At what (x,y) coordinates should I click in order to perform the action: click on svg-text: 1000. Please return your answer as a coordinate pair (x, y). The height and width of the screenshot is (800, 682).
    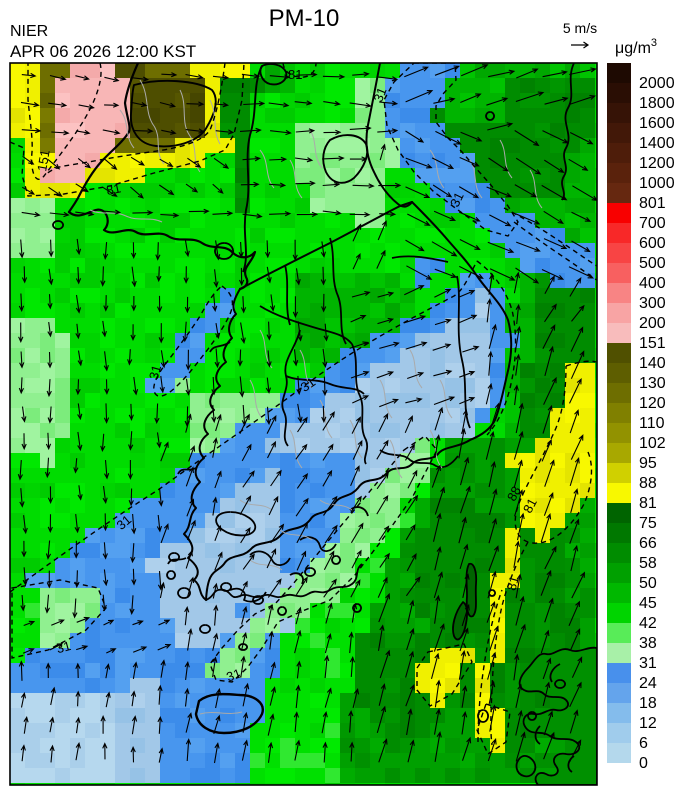
    Looking at the image, I should click on (657, 183).